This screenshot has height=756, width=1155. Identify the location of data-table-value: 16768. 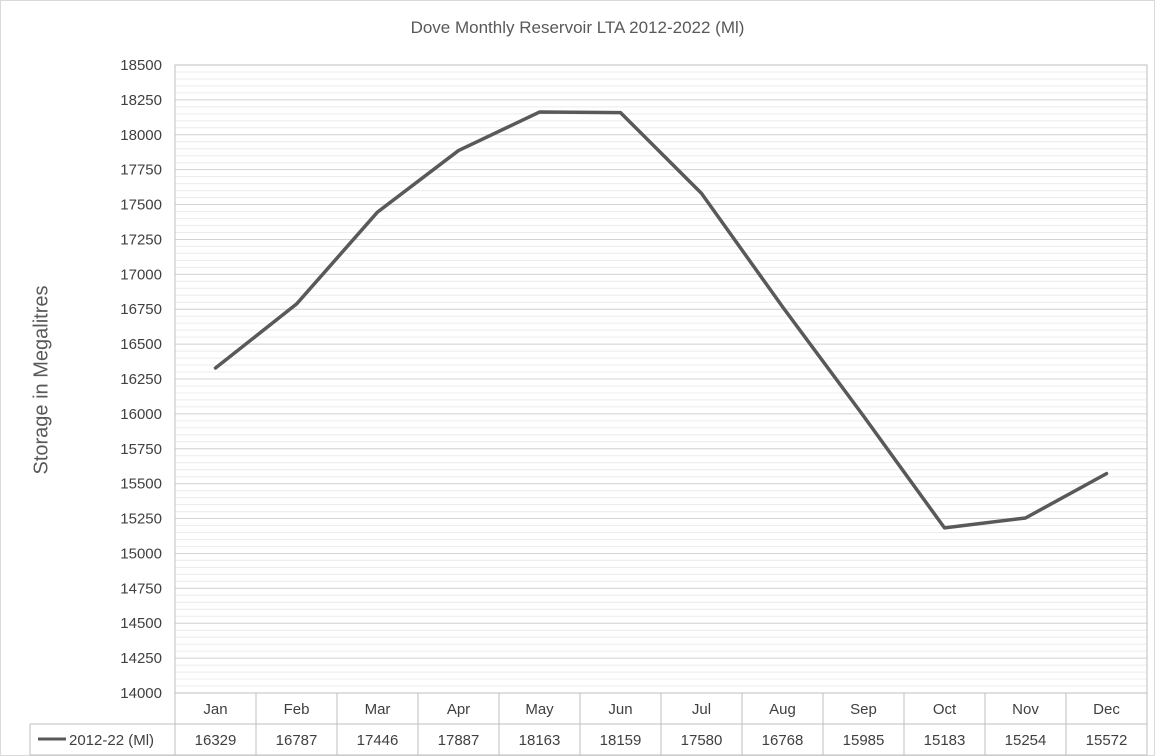
(783, 740).